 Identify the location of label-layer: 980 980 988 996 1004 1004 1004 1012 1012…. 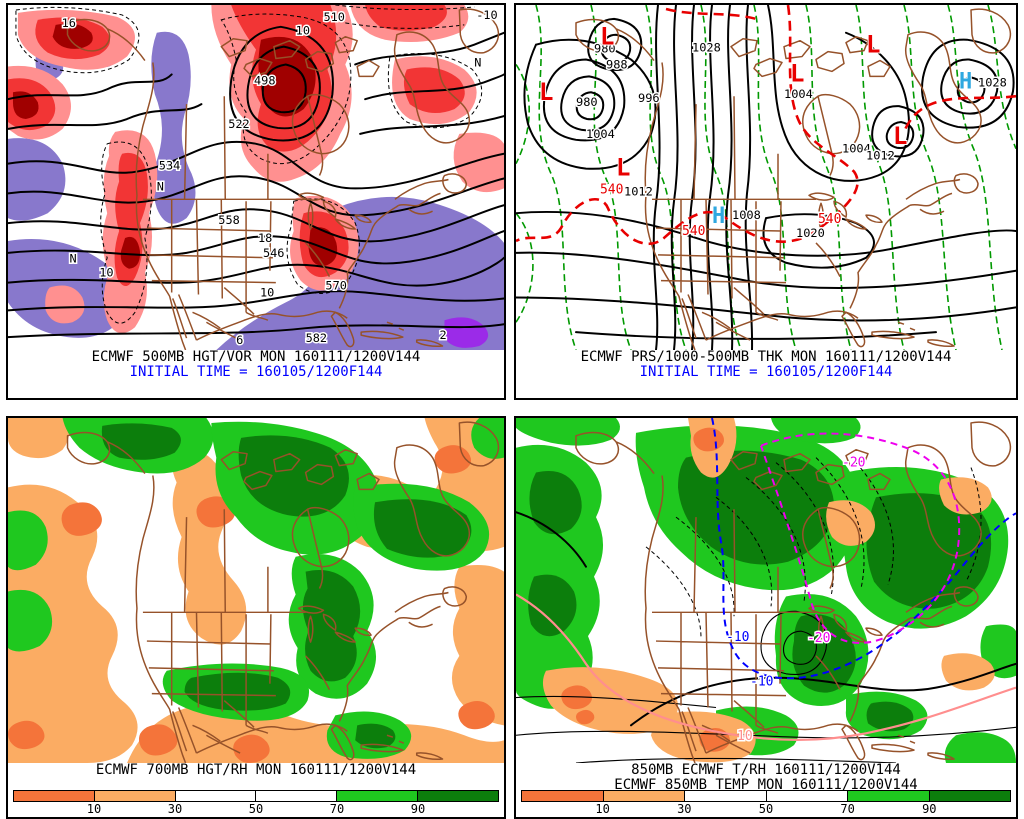
(773, 132).